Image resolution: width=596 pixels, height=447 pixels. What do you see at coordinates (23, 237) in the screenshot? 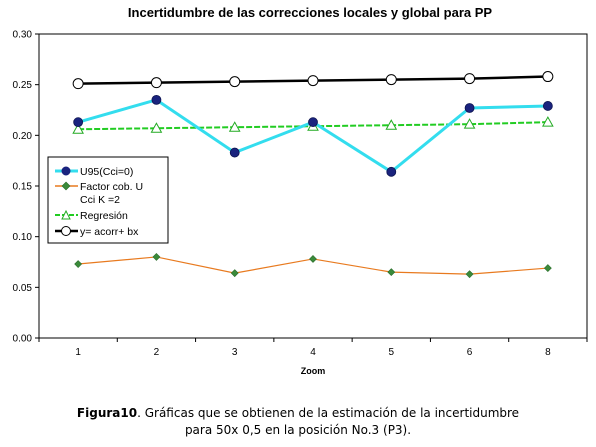
I see `y-tick-label: 0.10` at bounding box center [23, 237].